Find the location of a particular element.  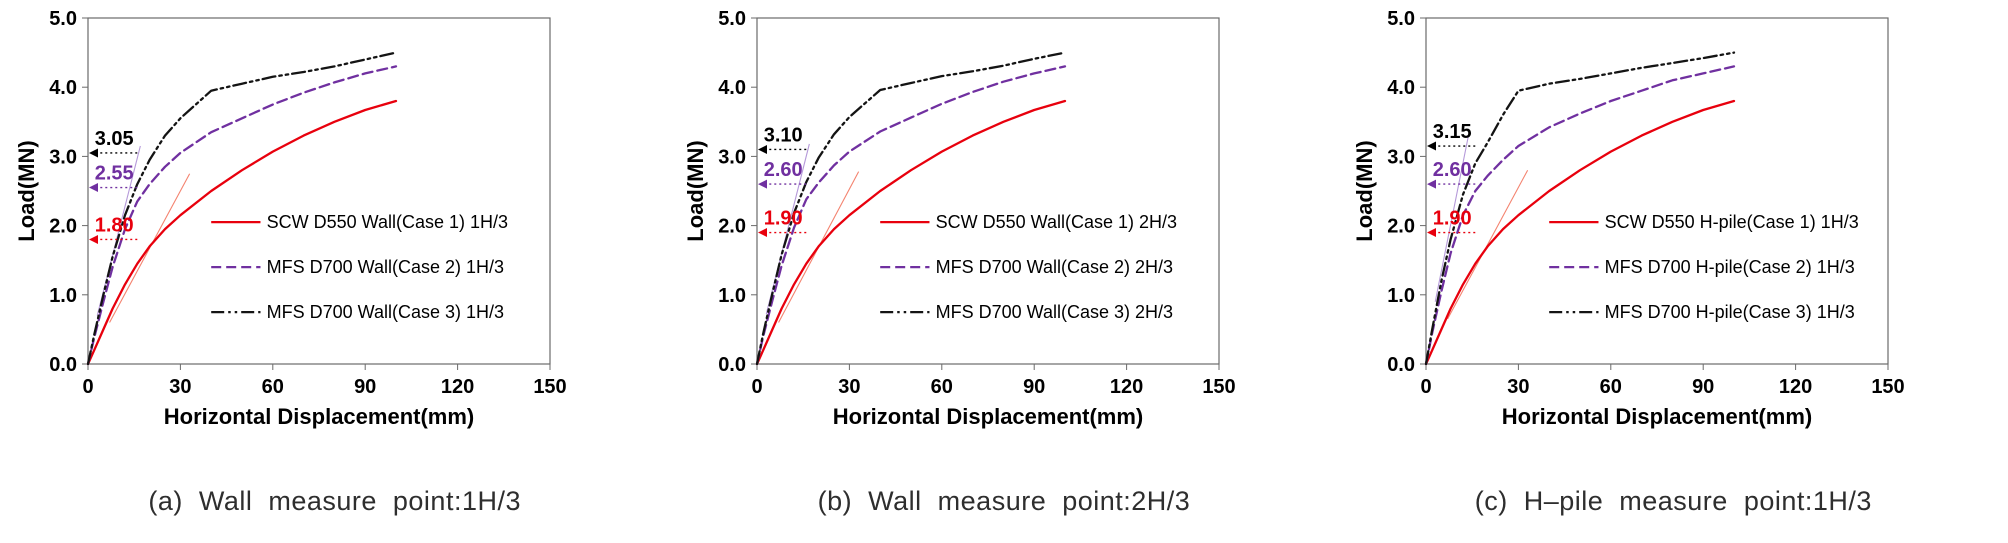

annotation-label: 3.15 is located at coordinates (1452, 132).